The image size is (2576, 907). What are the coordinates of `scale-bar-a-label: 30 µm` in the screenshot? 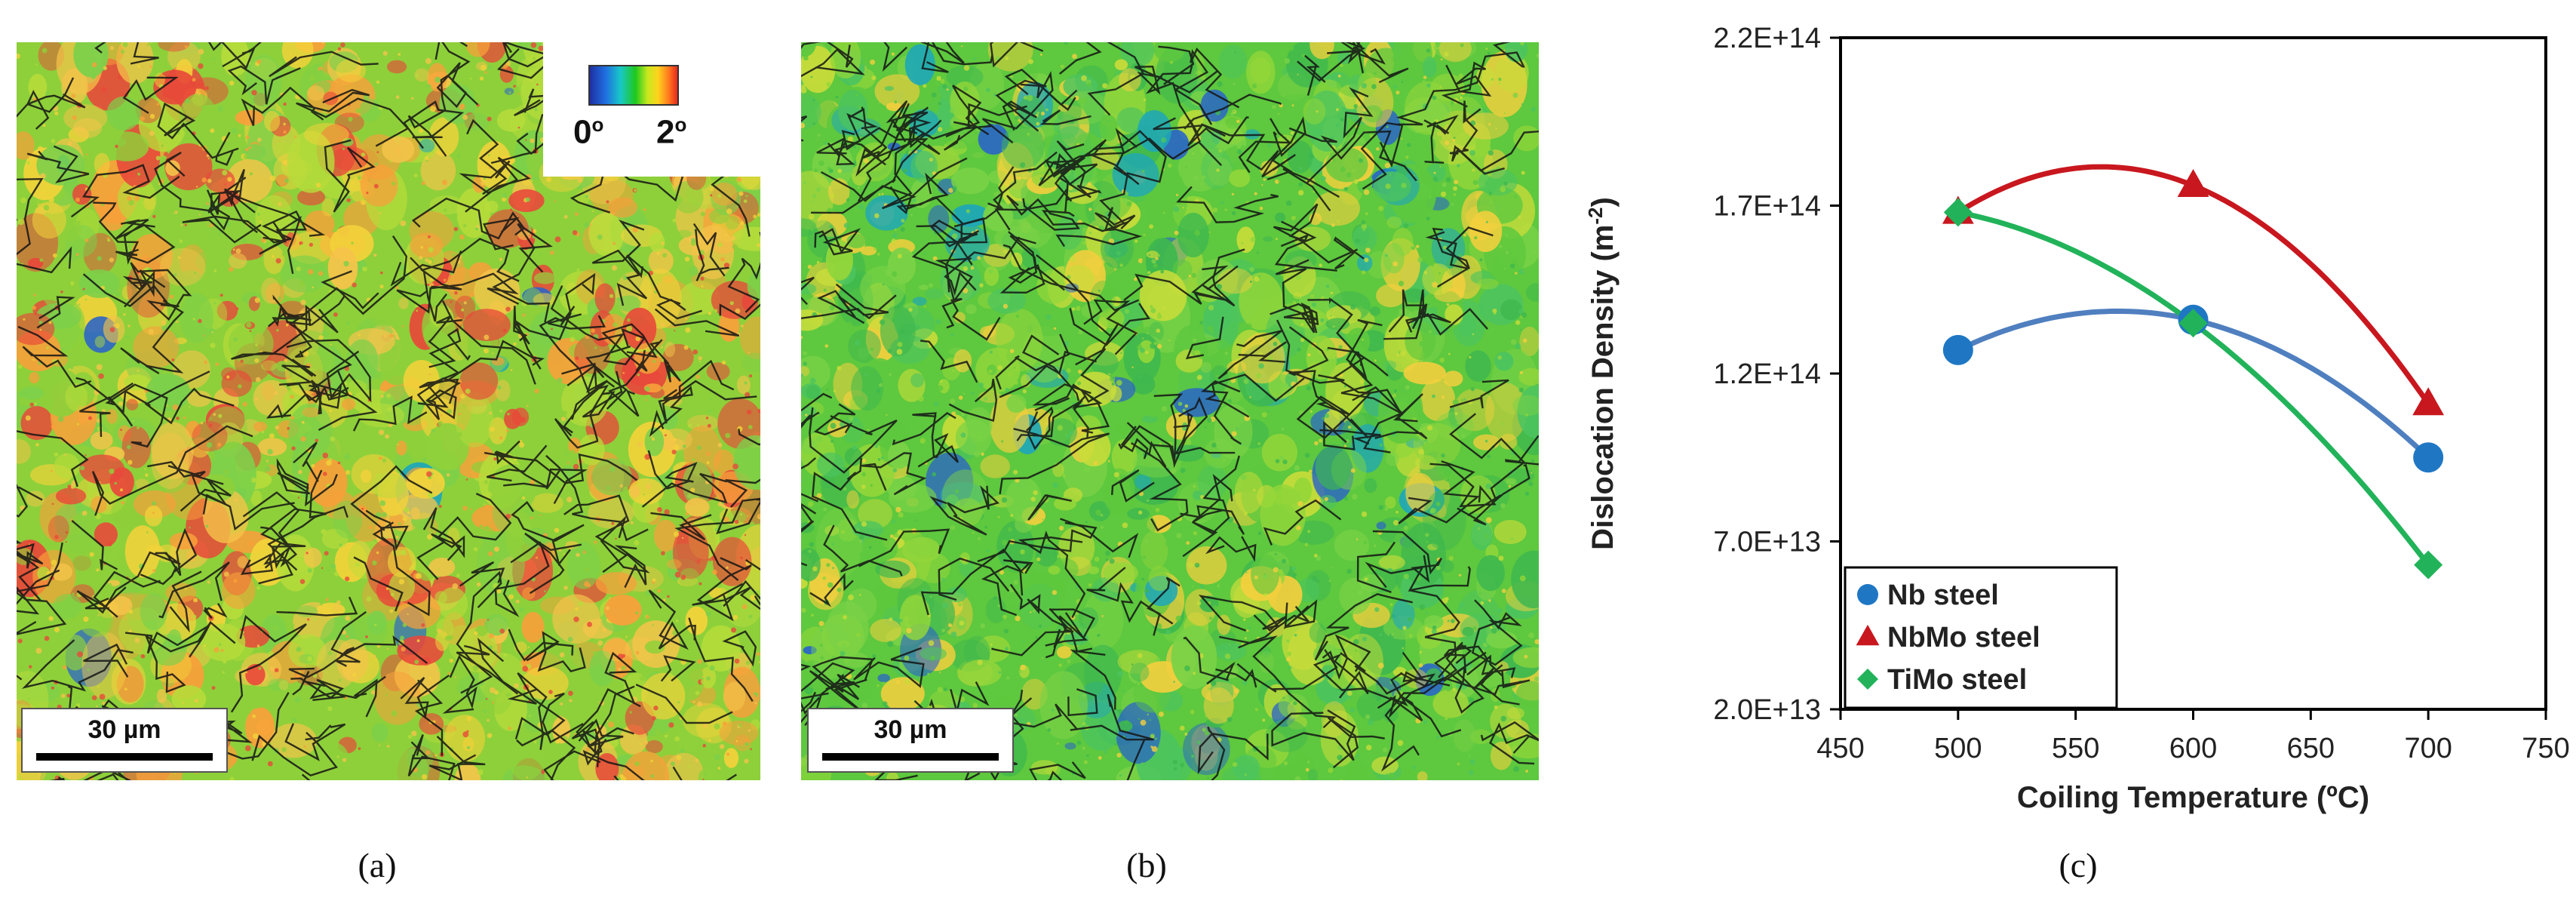 It's located at (124, 729).